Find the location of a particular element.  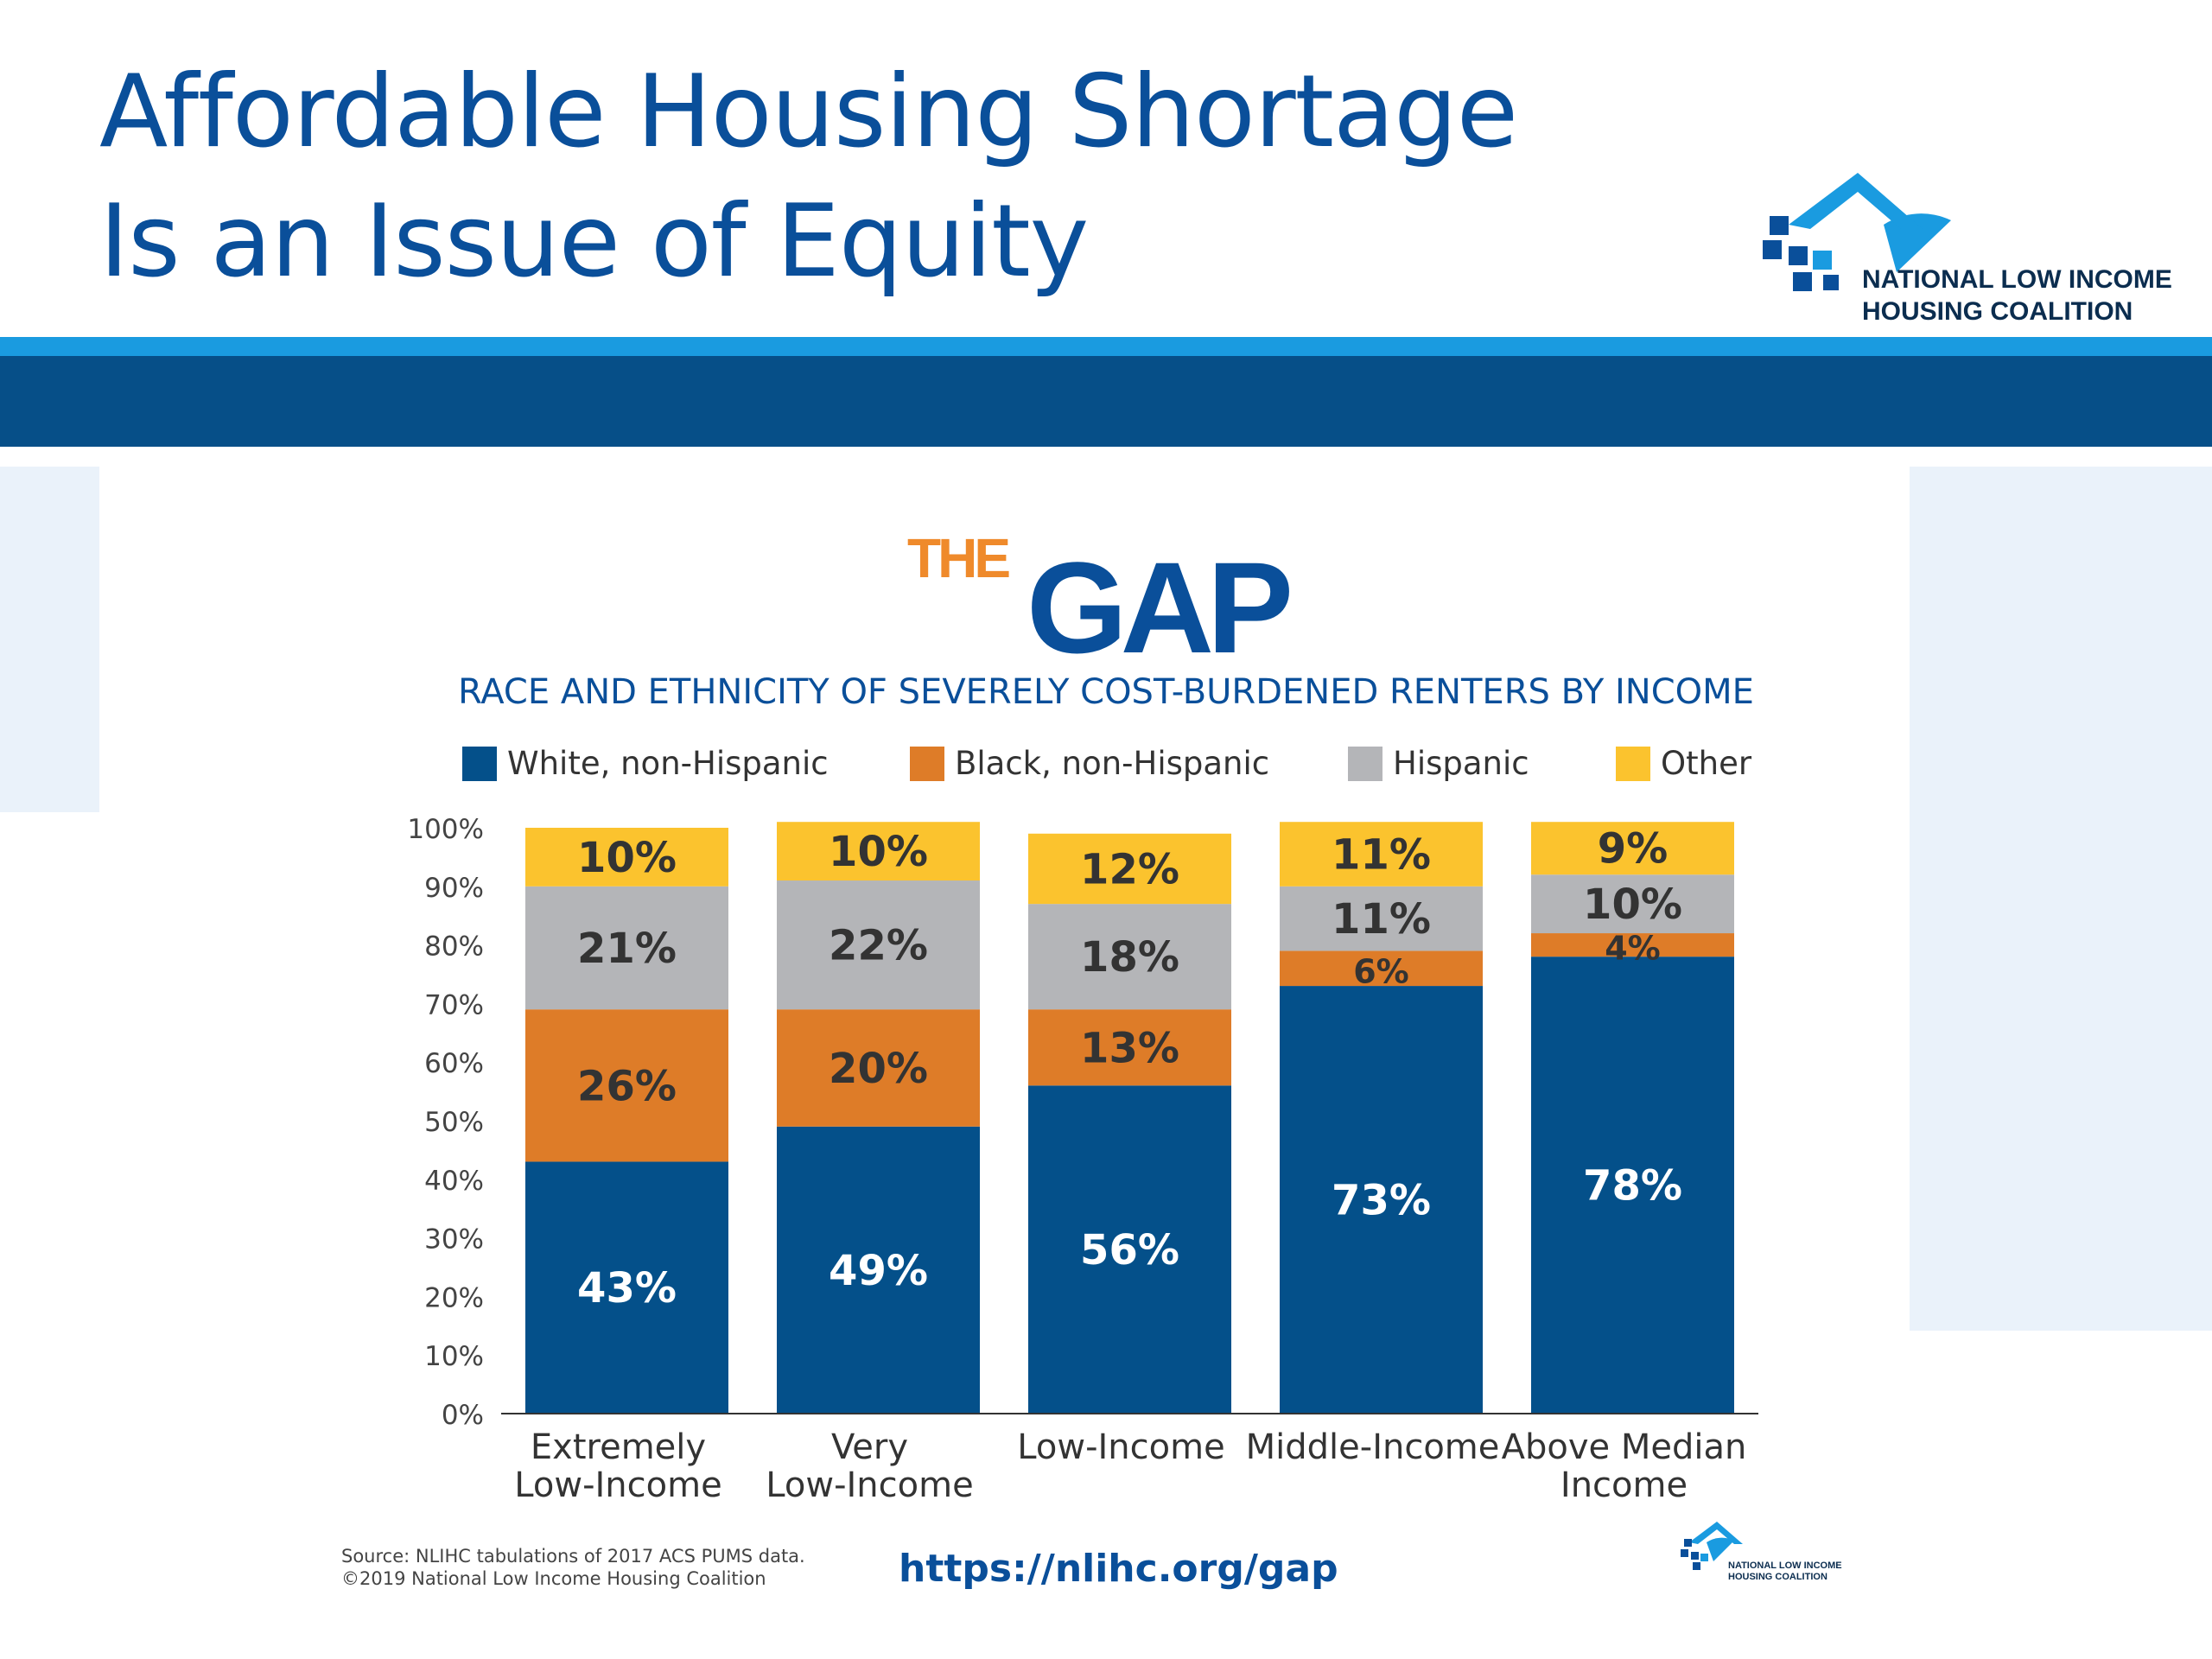

nlihc-logo-line-1: NATIONAL LOW INCOME is located at coordinates (2017, 279).